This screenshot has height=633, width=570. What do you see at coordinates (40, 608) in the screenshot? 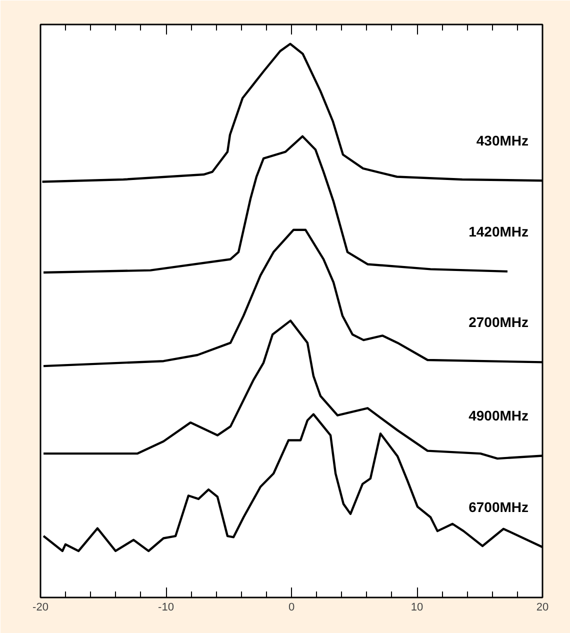
I see `x-tick-label: -20` at bounding box center [40, 608].